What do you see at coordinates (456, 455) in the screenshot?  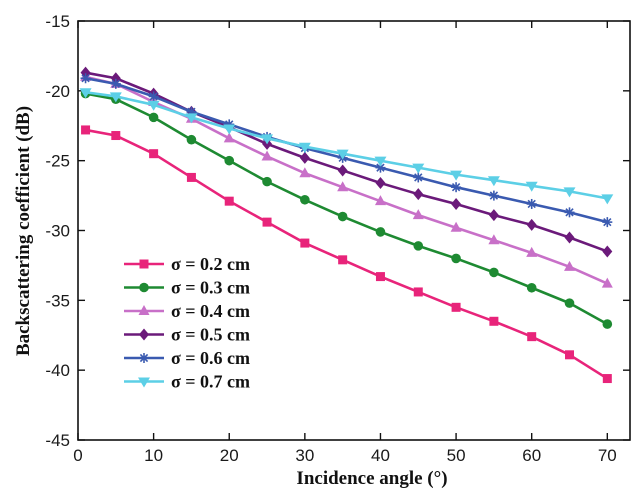 I see `x-tick-label: 50` at bounding box center [456, 455].